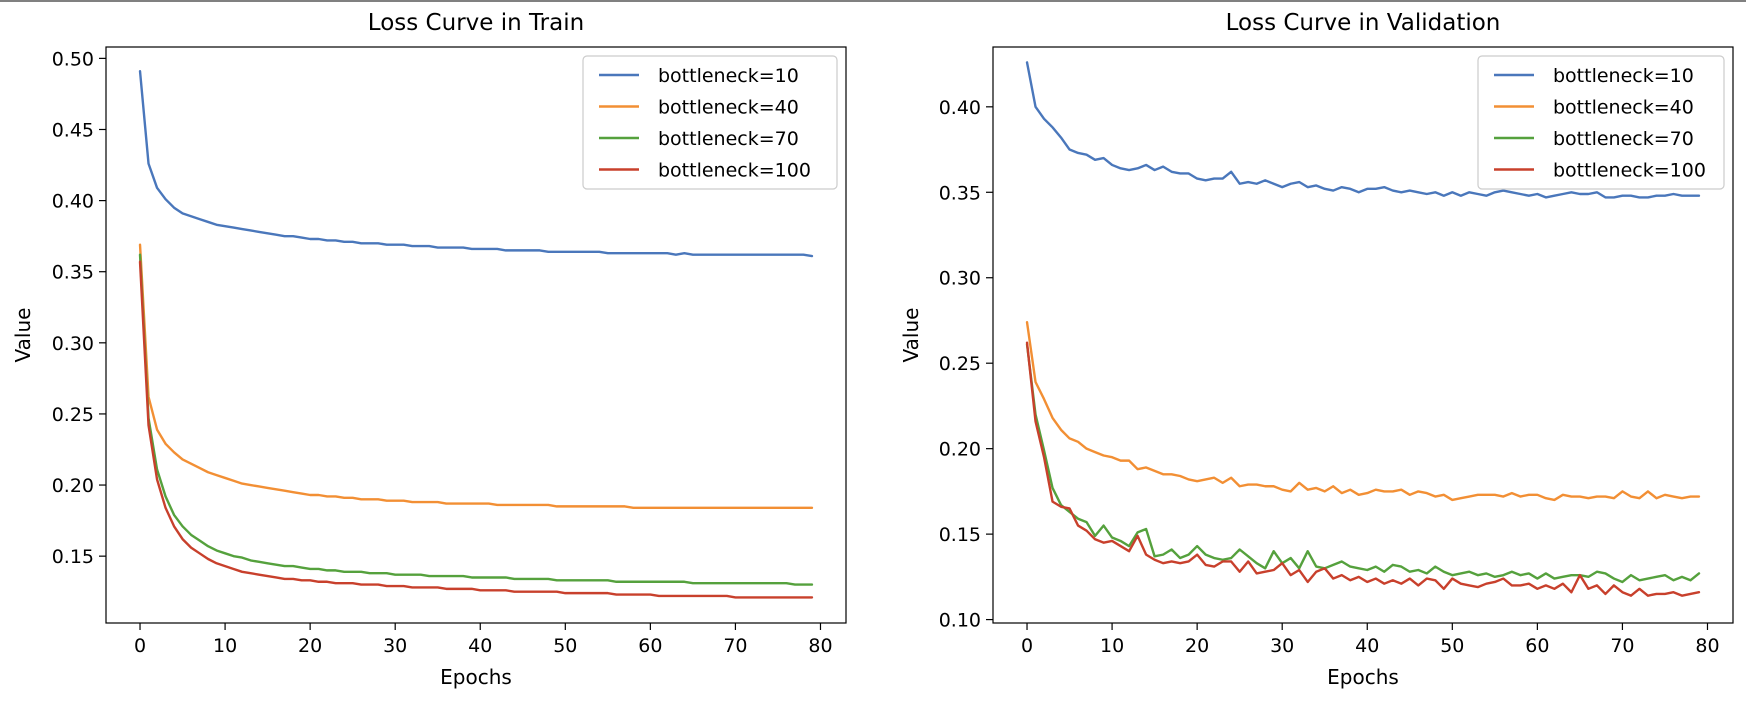 This screenshot has height=703, width=1746. I want to click on validation-x-tick-label: 0, so click(1027, 646).